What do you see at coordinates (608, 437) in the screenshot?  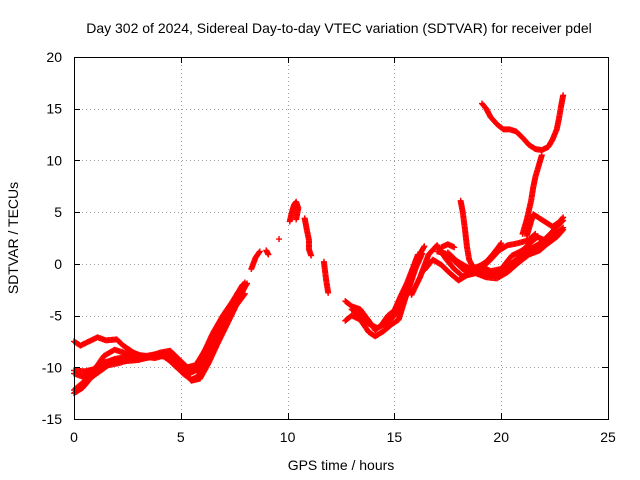 I see `x-tick-label: 25` at bounding box center [608, 437].